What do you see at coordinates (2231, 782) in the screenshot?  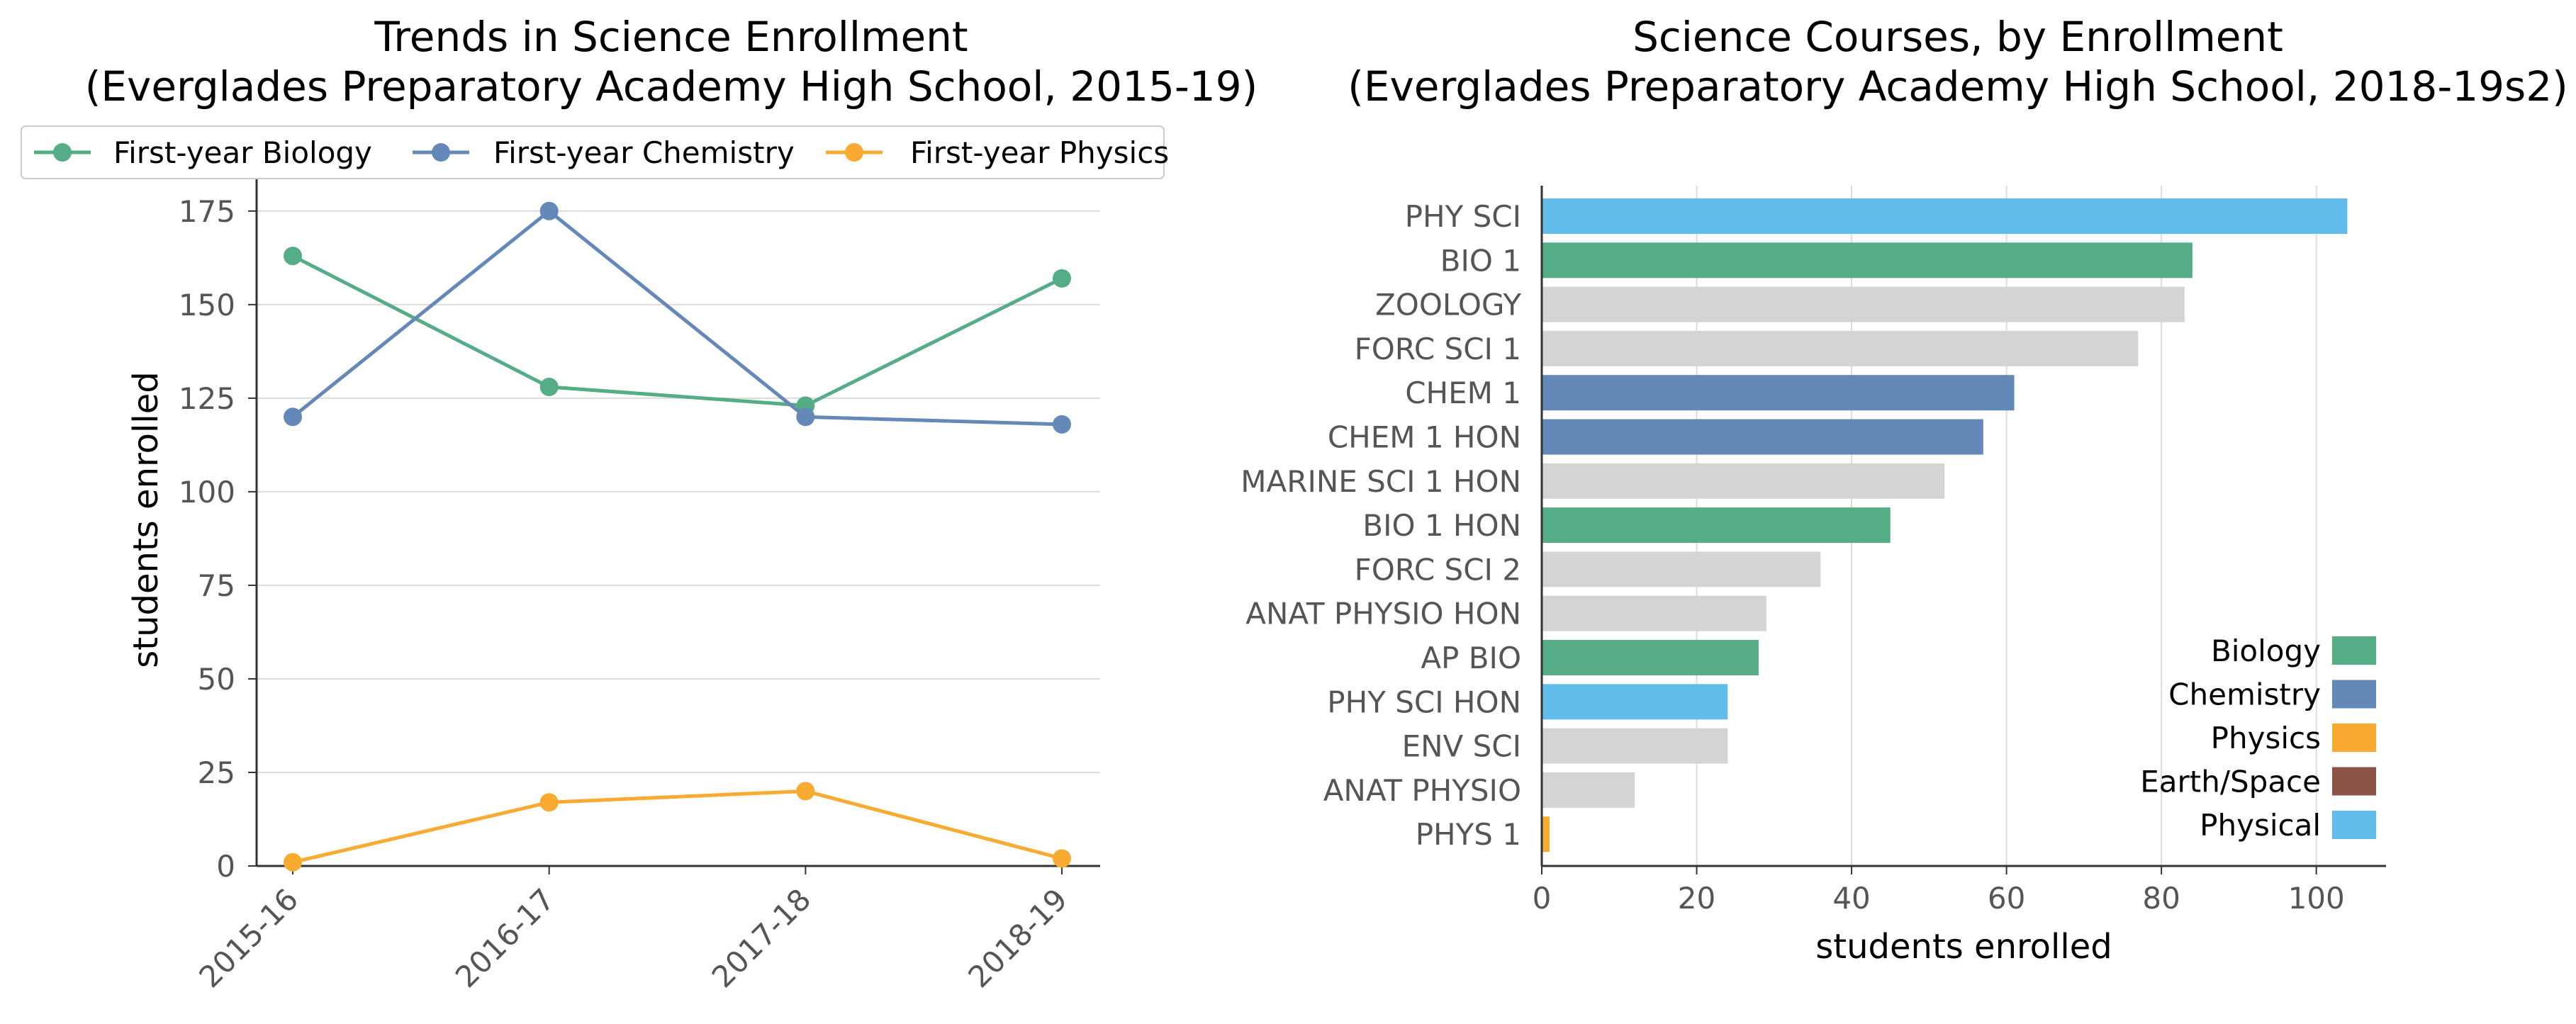 I see `legend-label: Earth/Space` at bounding box center [2231, 782].